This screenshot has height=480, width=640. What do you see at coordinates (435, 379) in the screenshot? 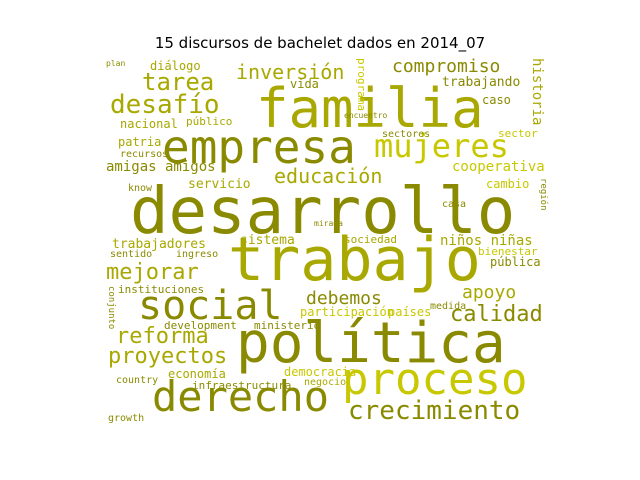
I see `word-5: proceso` at bounding box center [435, 379].